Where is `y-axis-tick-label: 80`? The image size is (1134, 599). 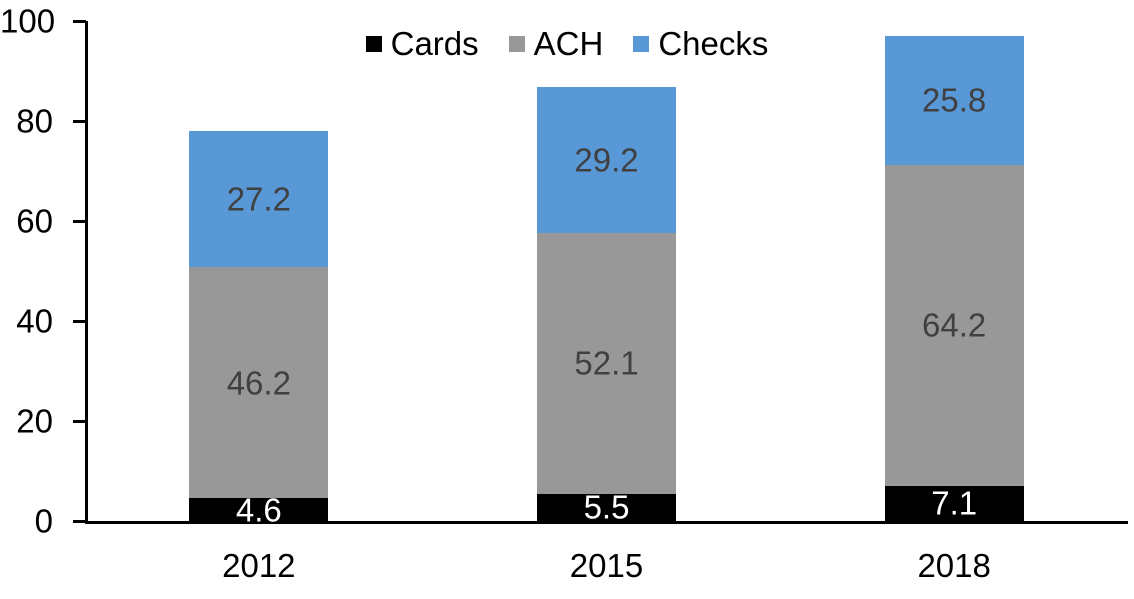
y-axis-tick-label: 80 is located at coordinates (34, 121).